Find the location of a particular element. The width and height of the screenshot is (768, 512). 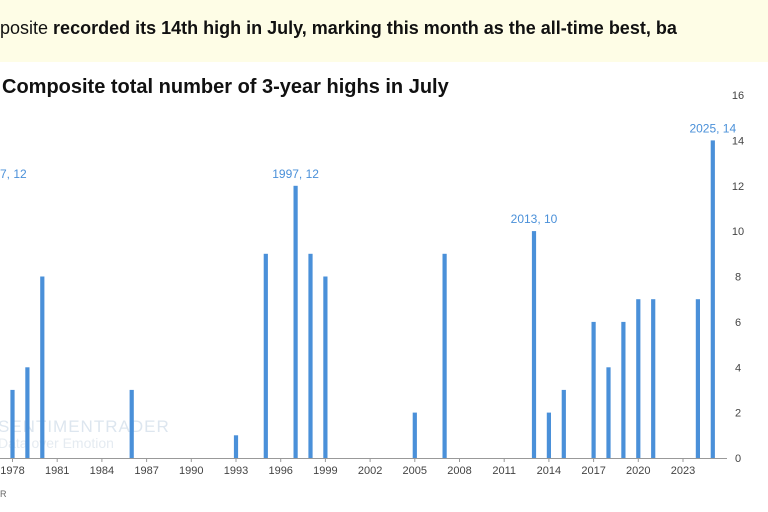

x-tick-2008: 2008 is located at coordinates (459, 471).